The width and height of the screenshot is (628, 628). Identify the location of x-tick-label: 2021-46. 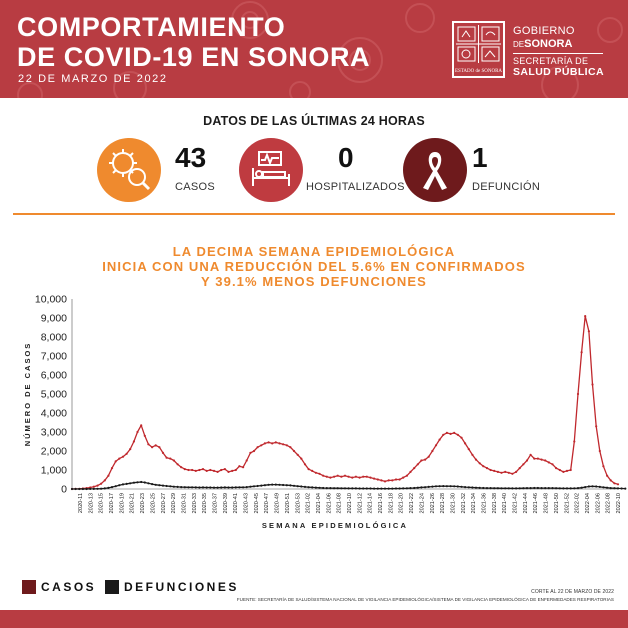
(536, 503).